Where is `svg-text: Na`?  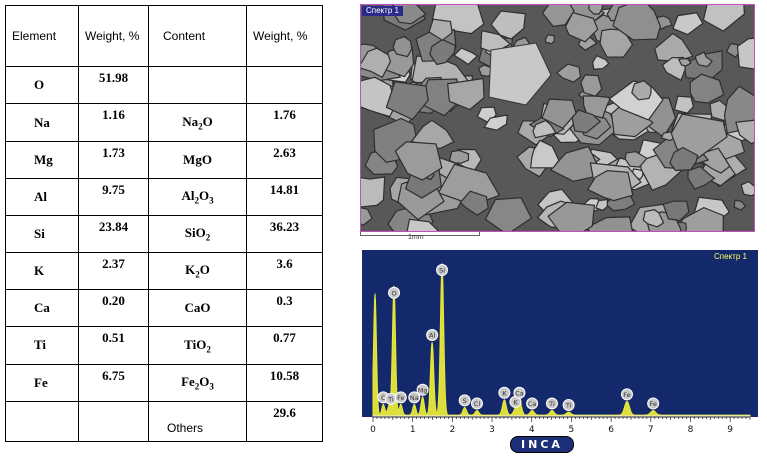
svg-text: Na is located at coordinates (414, 398).